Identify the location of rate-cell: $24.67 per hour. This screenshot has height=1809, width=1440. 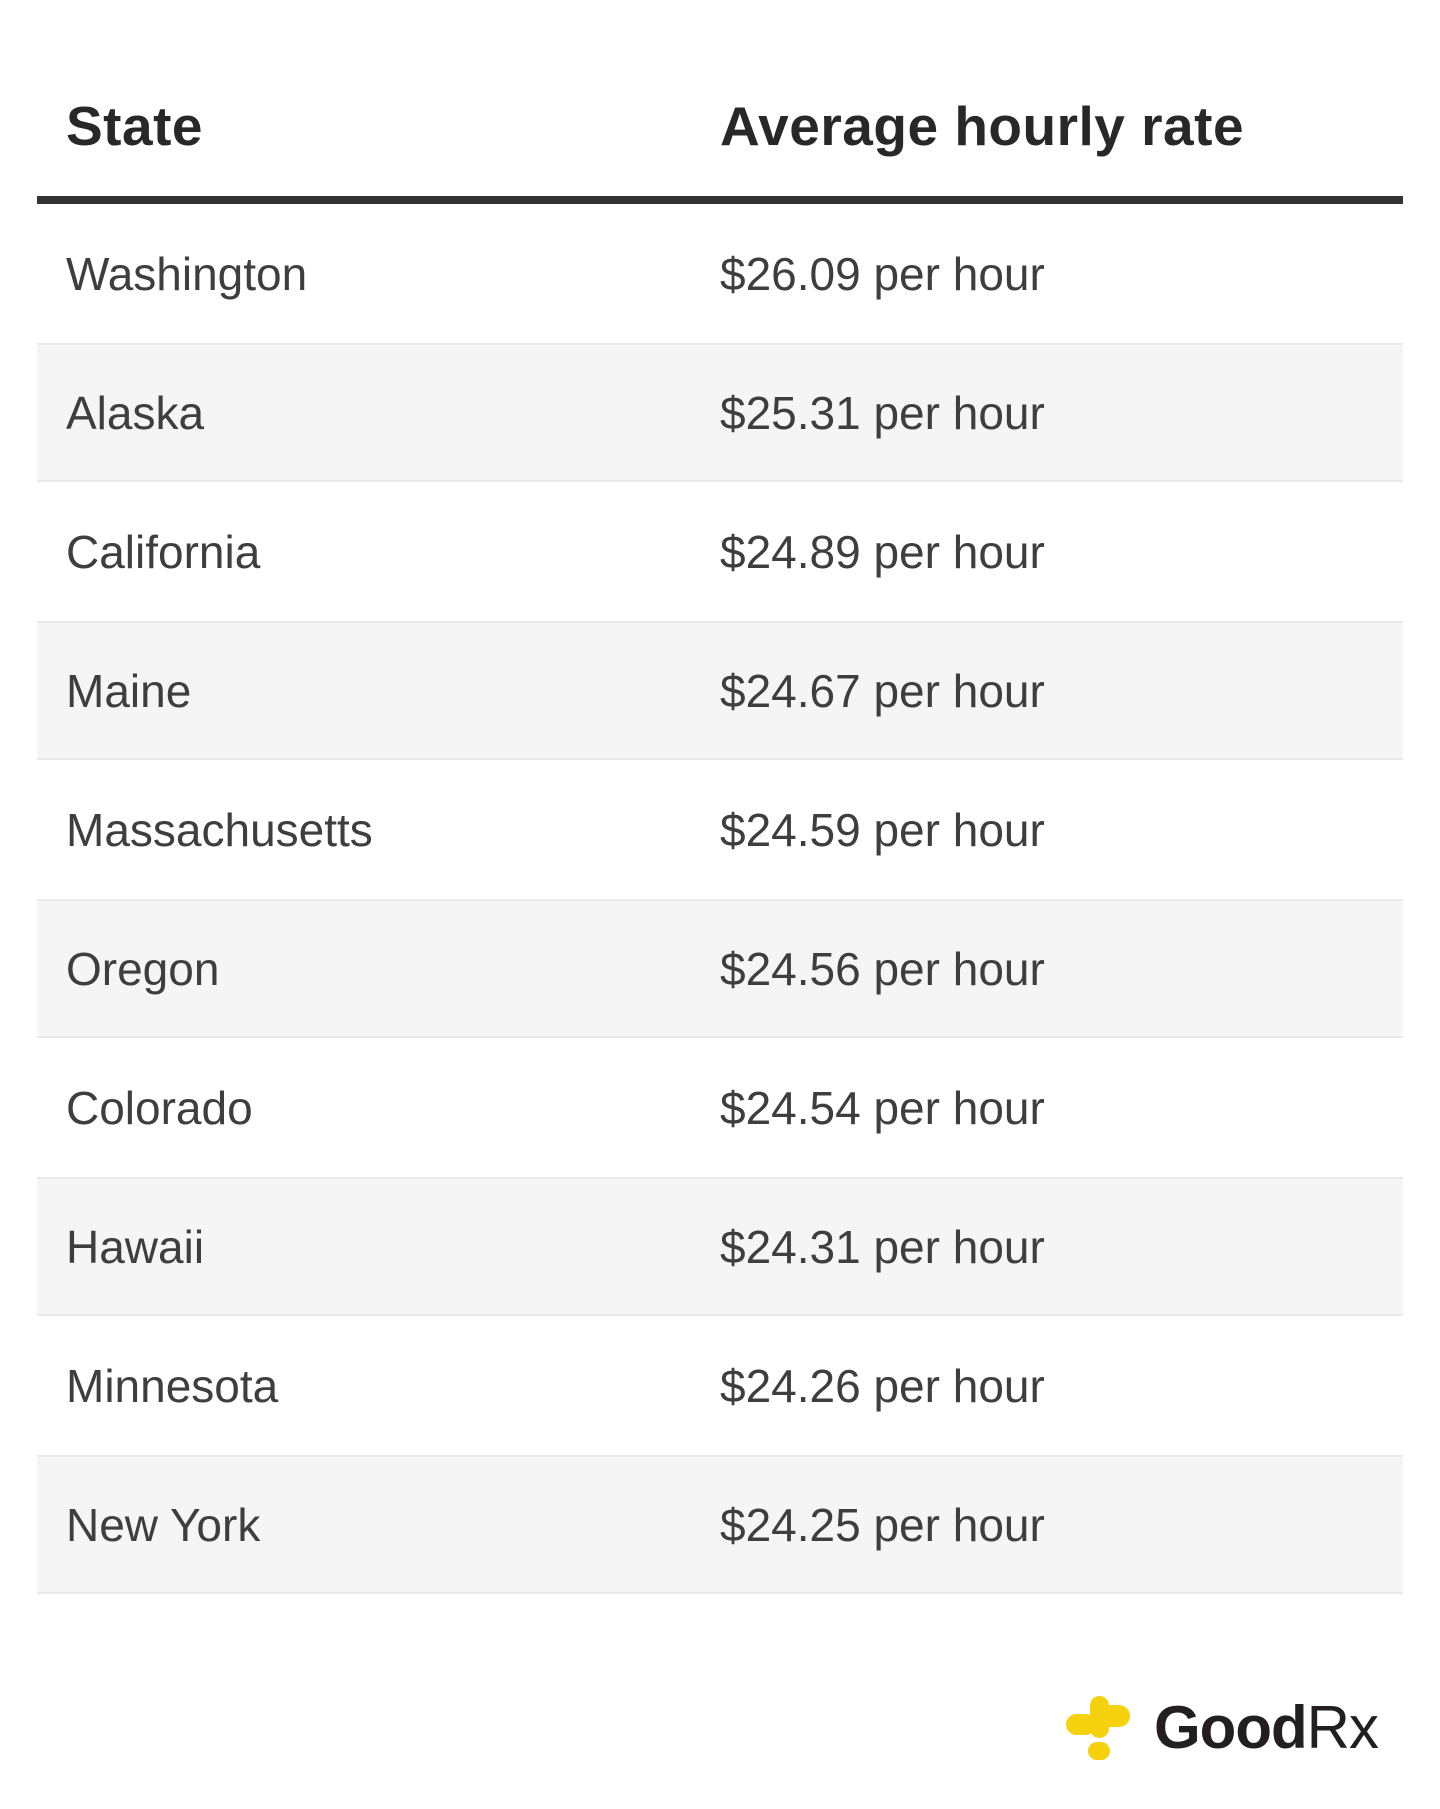
(882, 690).